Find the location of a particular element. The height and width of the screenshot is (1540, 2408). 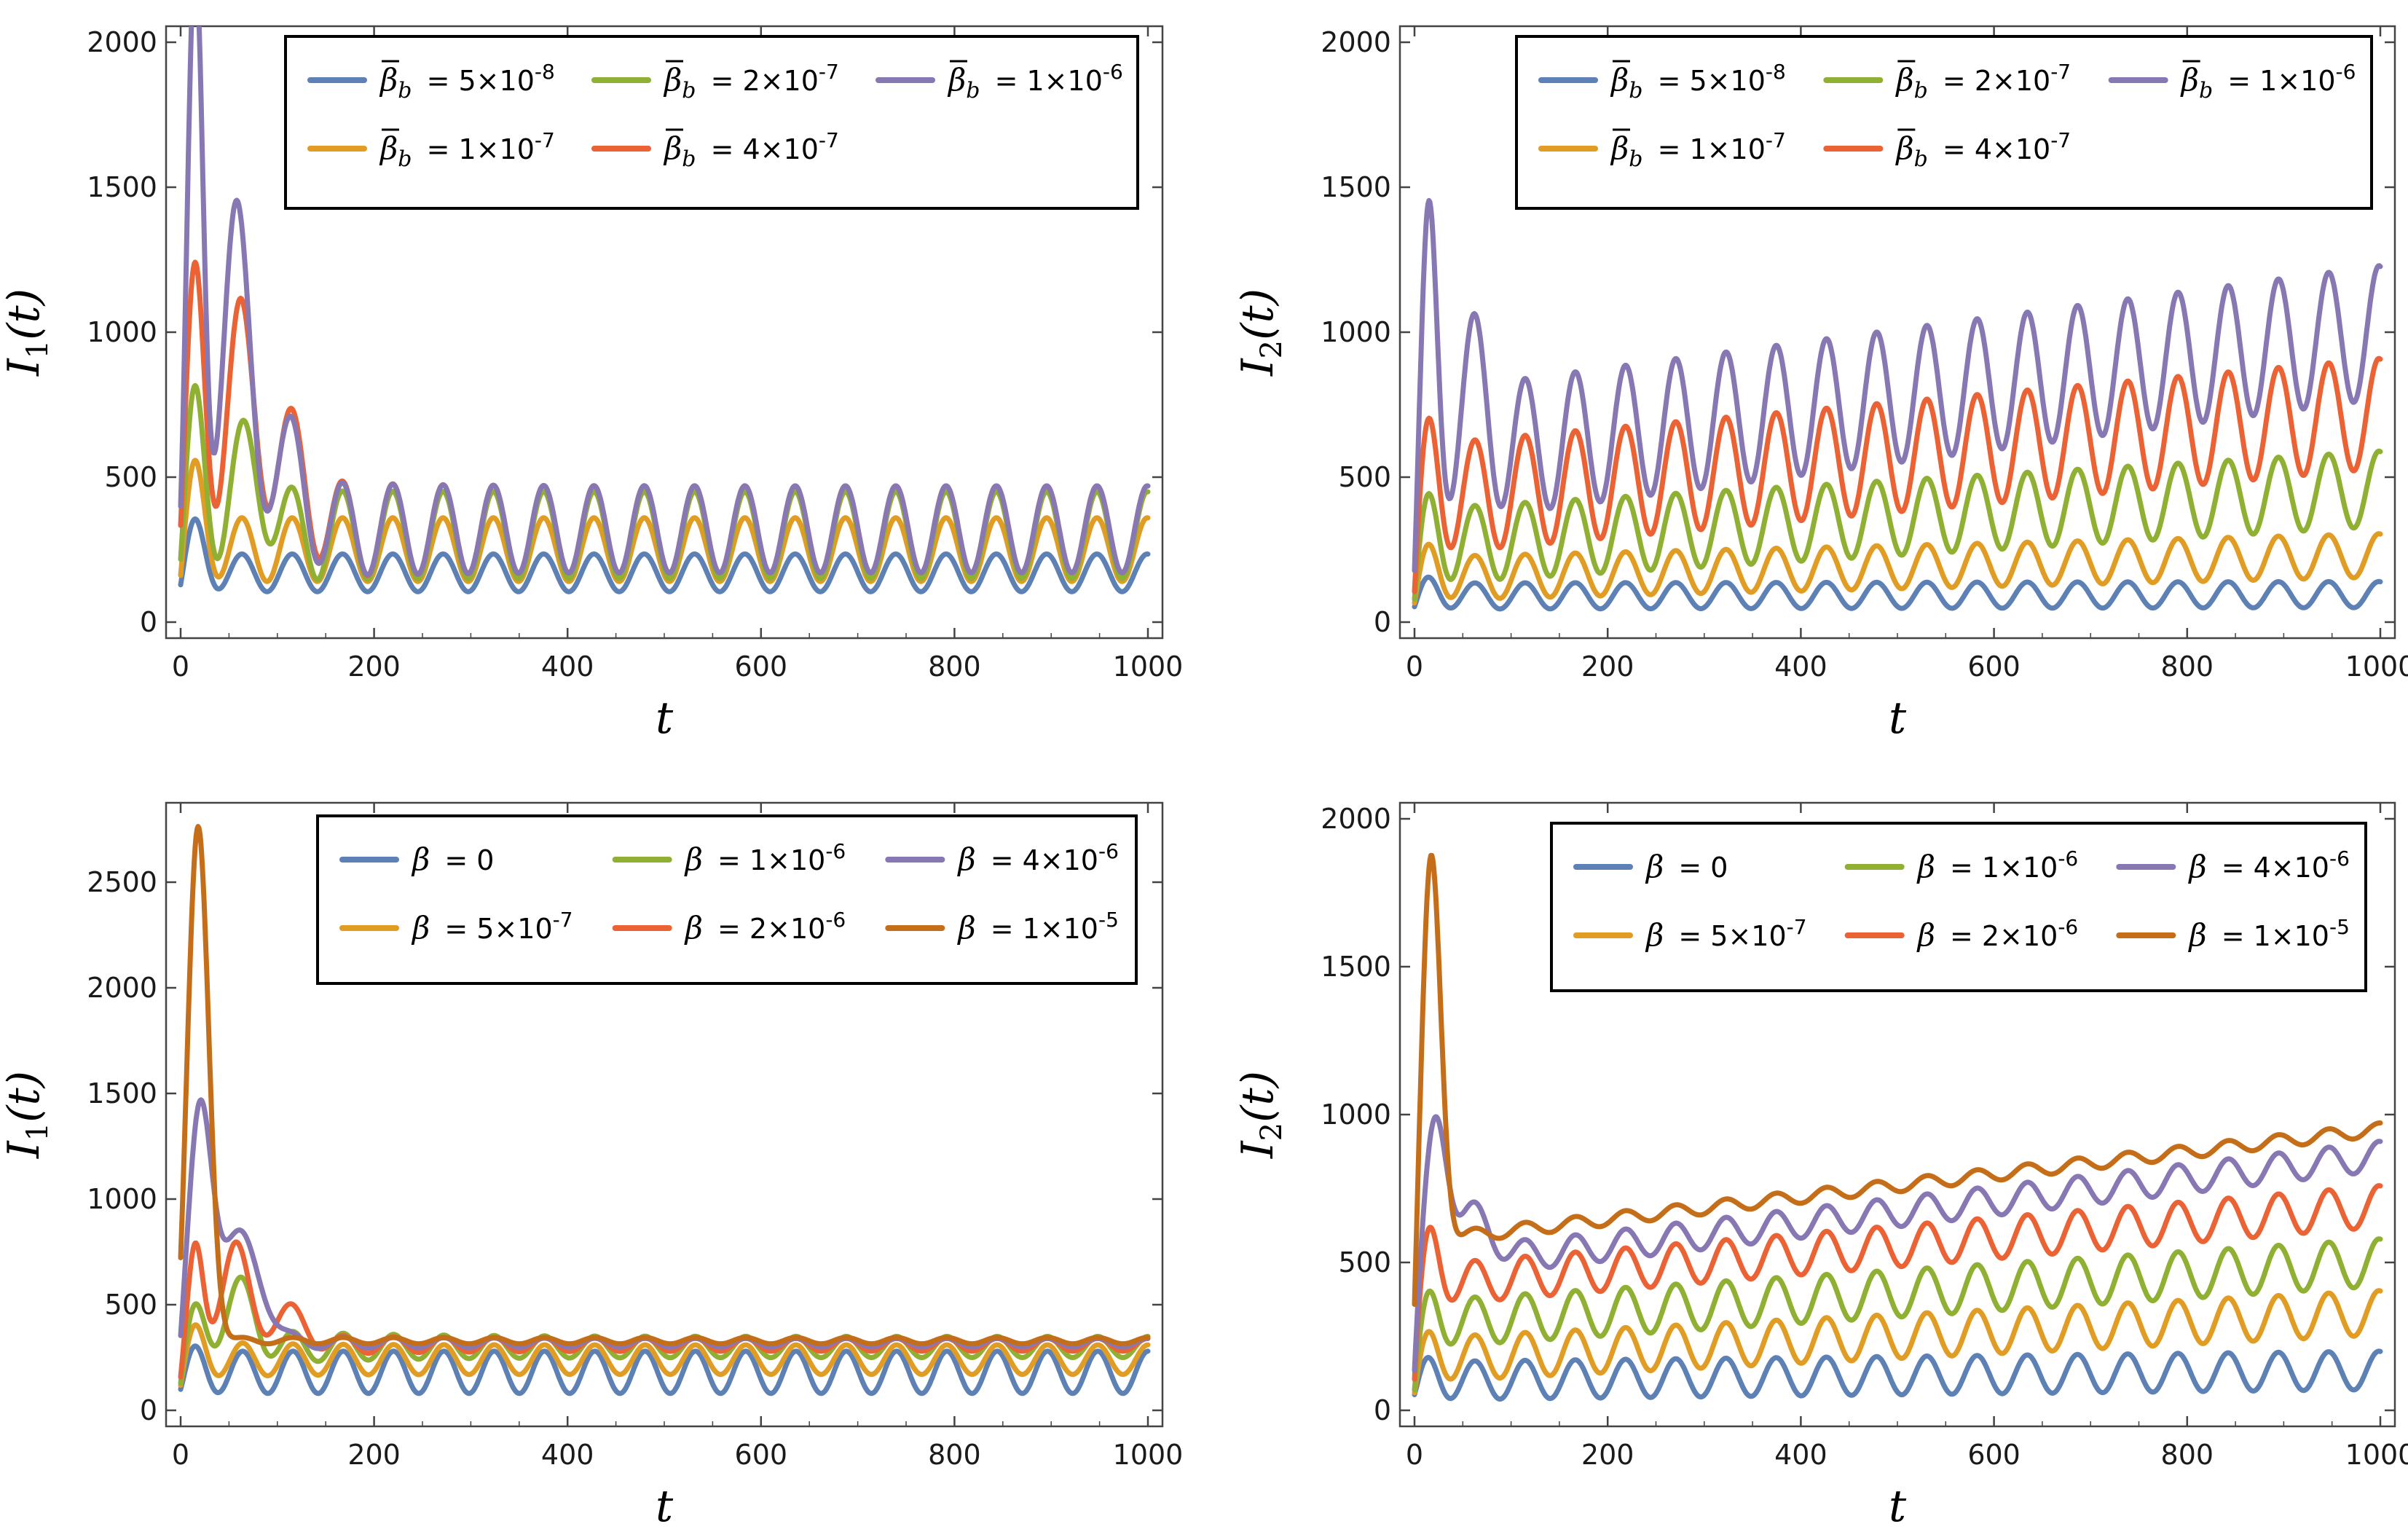

legend-label: β = 4×10-6 is located at coordinates (2268, 865).